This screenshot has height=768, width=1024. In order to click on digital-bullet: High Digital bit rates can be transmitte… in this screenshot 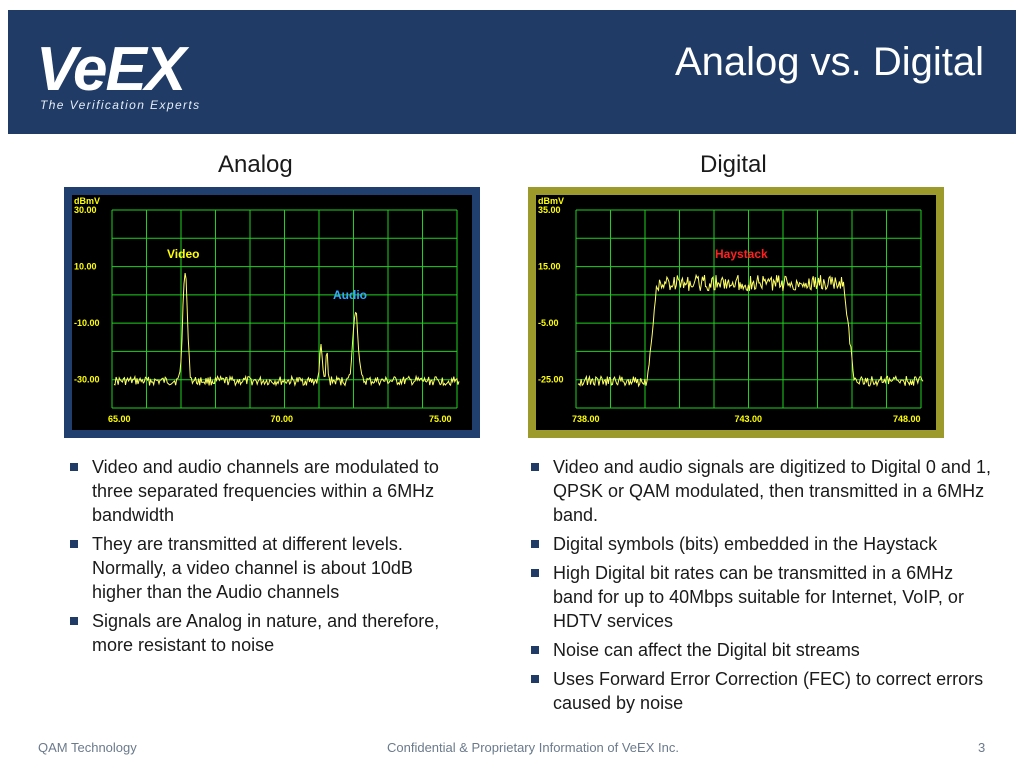, I will do `click(762, 597)`.